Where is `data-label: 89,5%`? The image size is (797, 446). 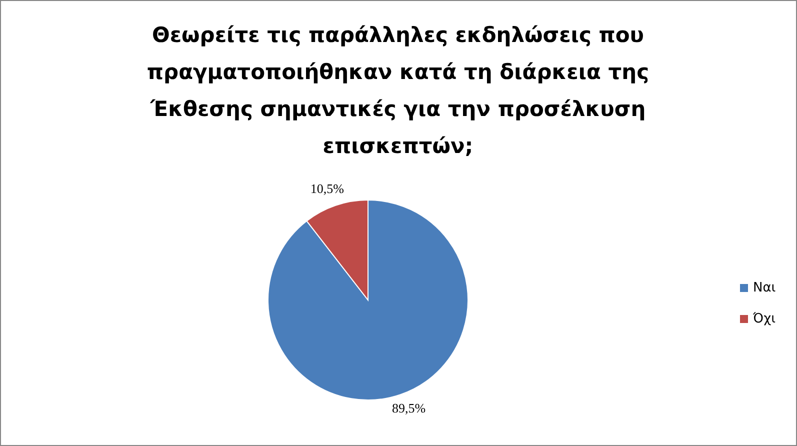
data-label: 89,5% is located at coordinates (409, 408).